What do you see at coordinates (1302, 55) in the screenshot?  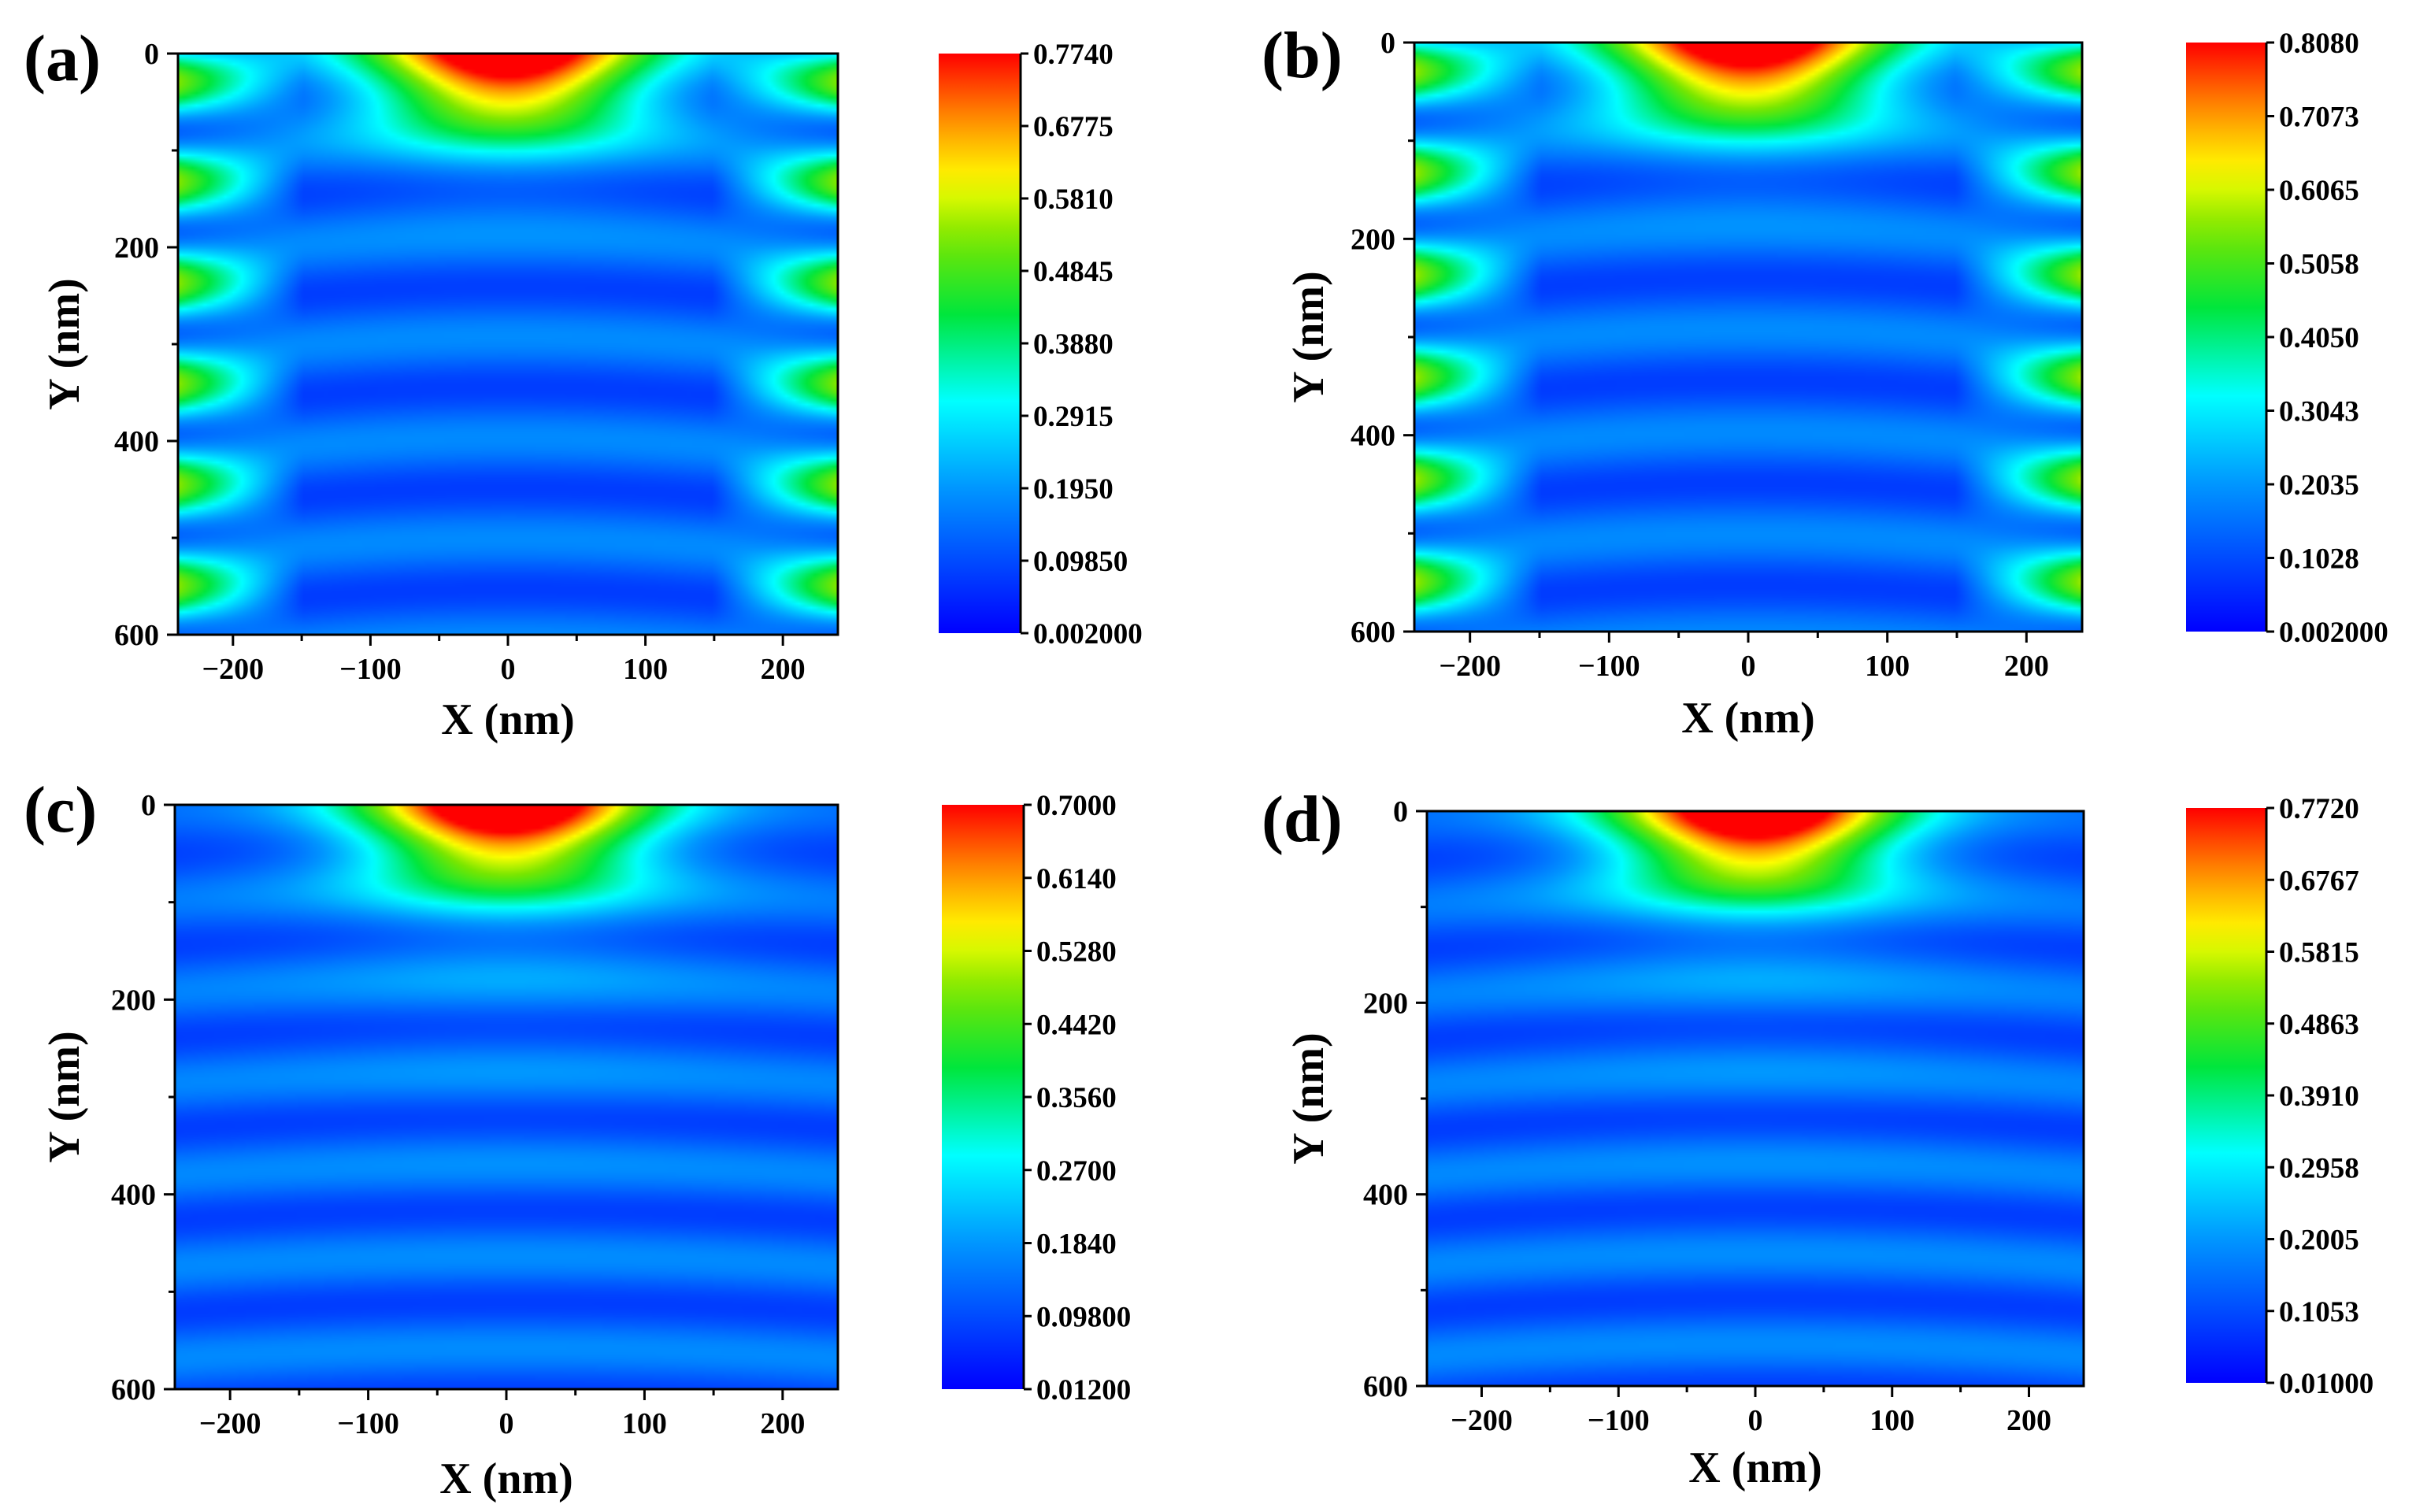 I see `panel-label: (b)` at bounding box center [1302, 55].